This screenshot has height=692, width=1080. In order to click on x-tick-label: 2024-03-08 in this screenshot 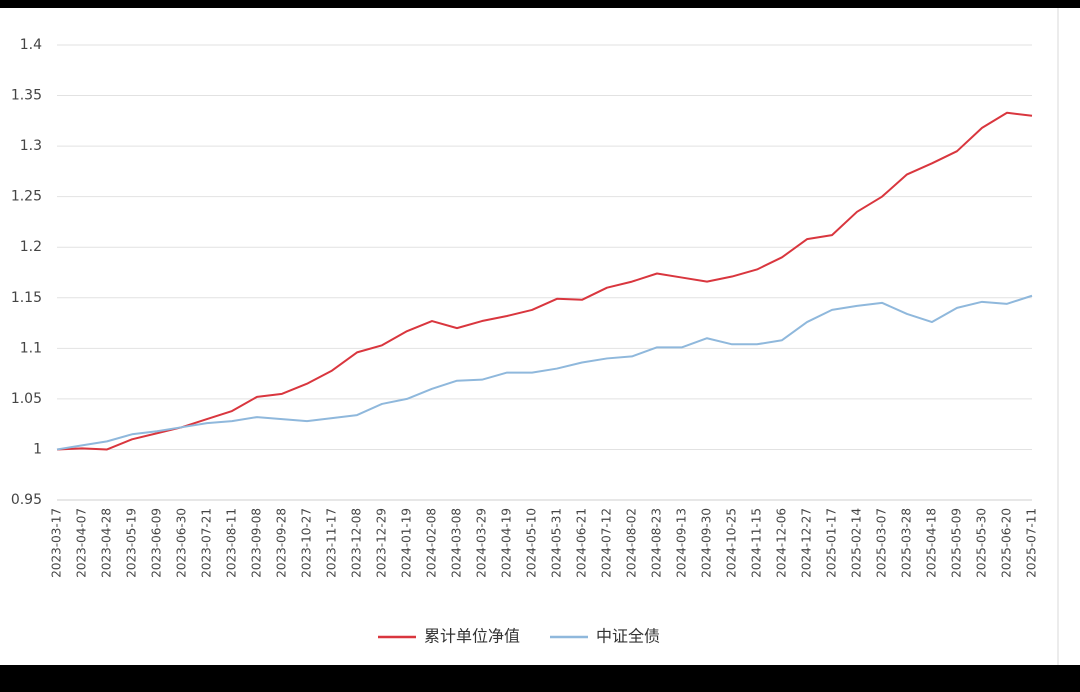, I will do `click(457, 543)`.